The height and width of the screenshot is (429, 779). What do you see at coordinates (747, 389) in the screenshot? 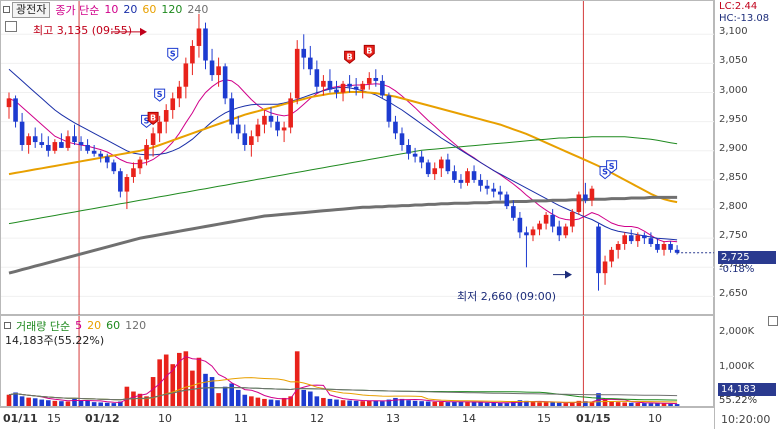
I see `current-volume-badge: 14,183` at bounding box center [747, 389].